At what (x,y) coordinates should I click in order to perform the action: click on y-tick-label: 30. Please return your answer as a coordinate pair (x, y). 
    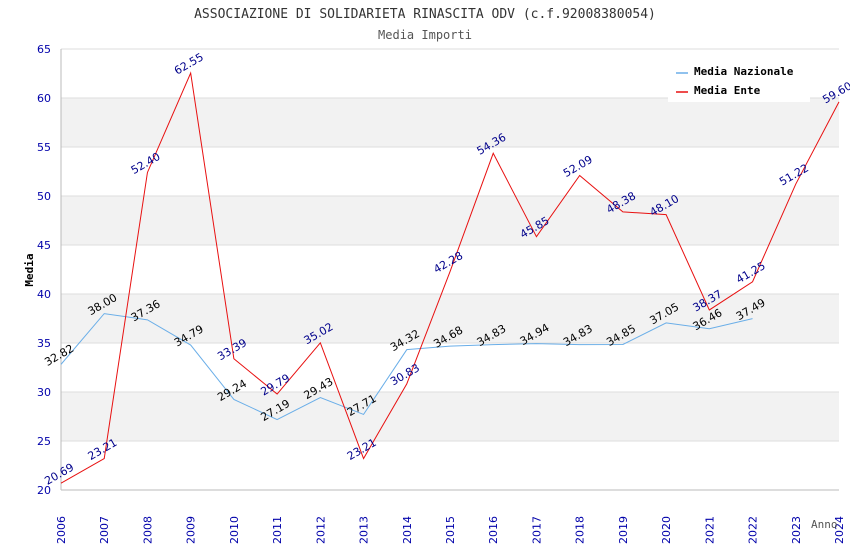
    Looking at the image, I should click on (44, 392).